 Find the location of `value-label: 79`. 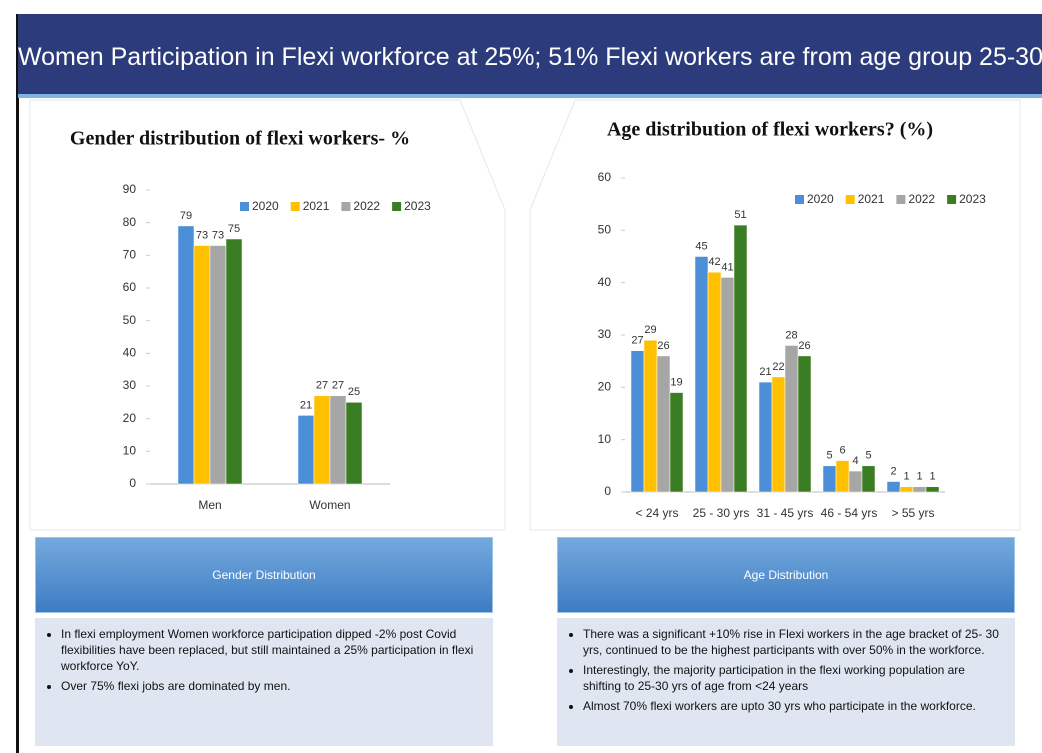

value-label: 79 is located at coordinates (186, 216).